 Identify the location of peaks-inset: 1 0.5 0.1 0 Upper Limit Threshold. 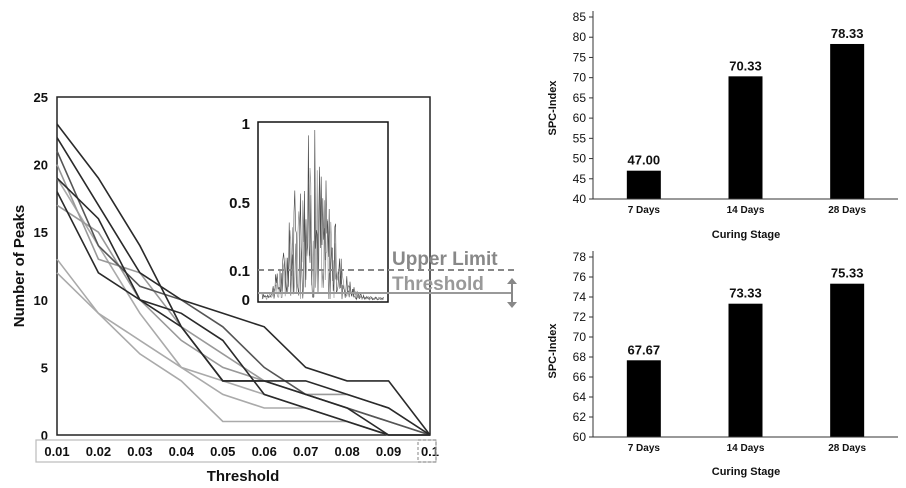
(373, 212).